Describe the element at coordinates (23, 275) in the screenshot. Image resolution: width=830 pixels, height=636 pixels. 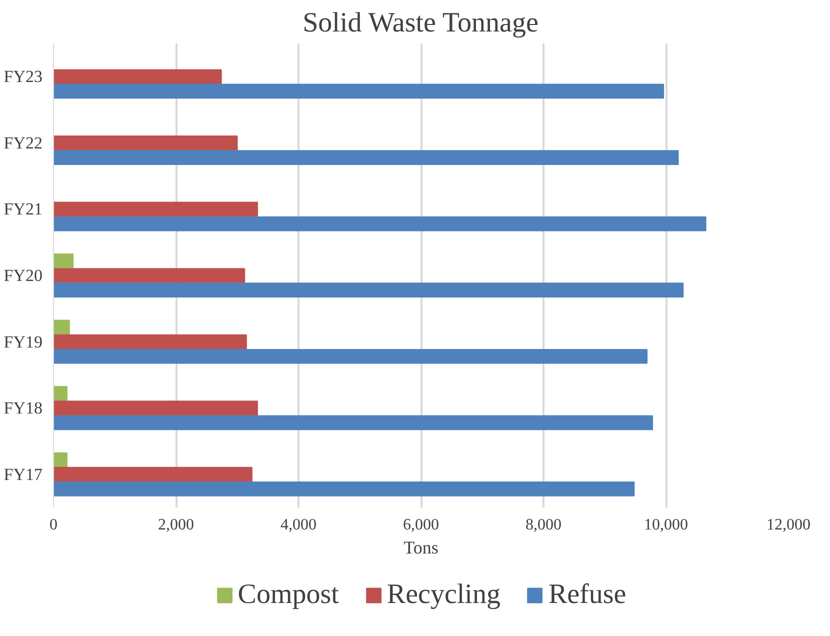
I see `y-tick-label: FY20` at that location.